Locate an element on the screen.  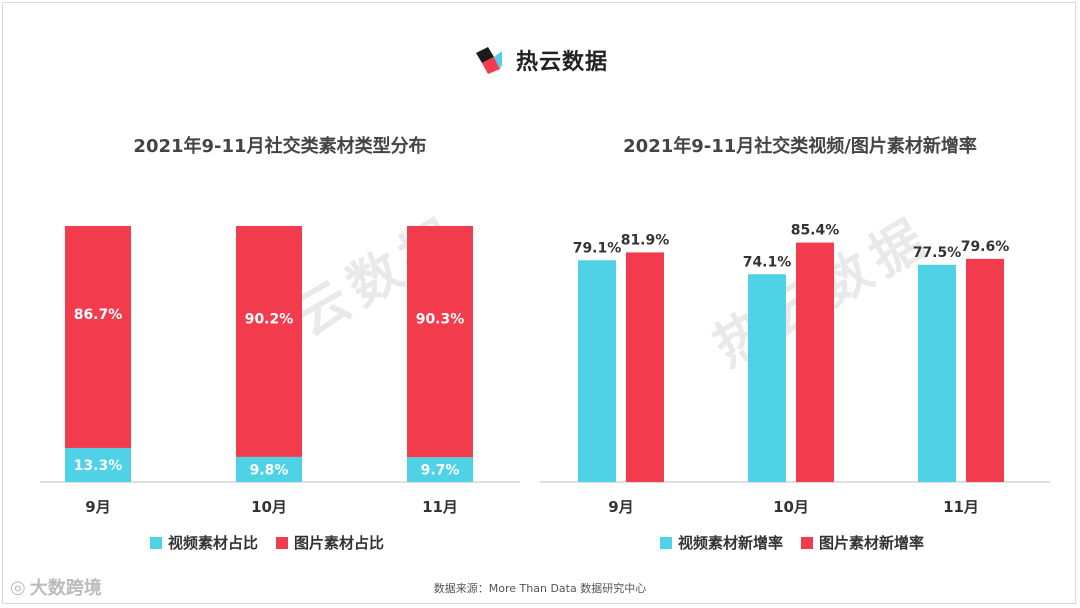
image-share-label: 90.2% is located at coordinates (269, 319).